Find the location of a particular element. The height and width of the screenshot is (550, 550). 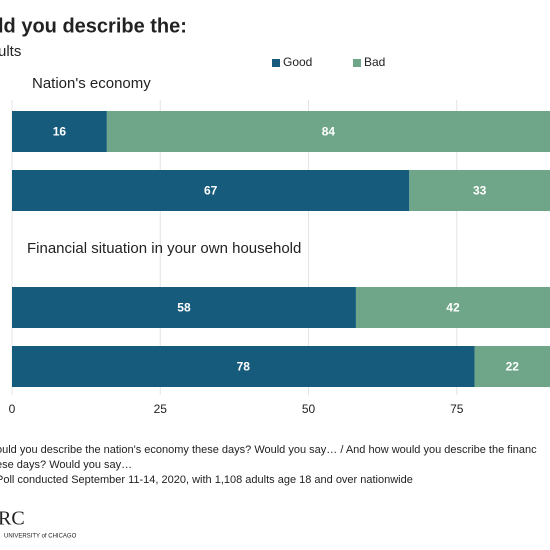

subtitle: ults is located at coordinates (10, 51).